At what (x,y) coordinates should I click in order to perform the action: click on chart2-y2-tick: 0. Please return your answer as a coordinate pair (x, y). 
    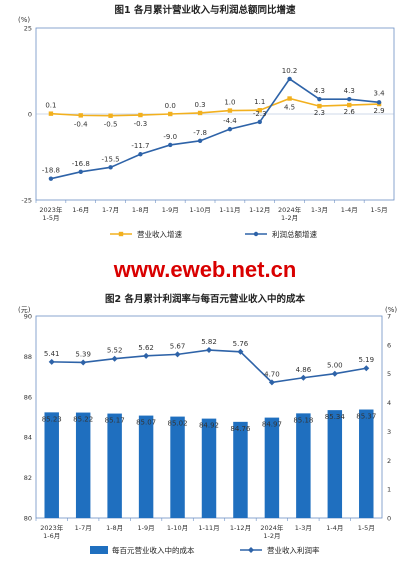
    Looking at the image, I should click on (389, 519).